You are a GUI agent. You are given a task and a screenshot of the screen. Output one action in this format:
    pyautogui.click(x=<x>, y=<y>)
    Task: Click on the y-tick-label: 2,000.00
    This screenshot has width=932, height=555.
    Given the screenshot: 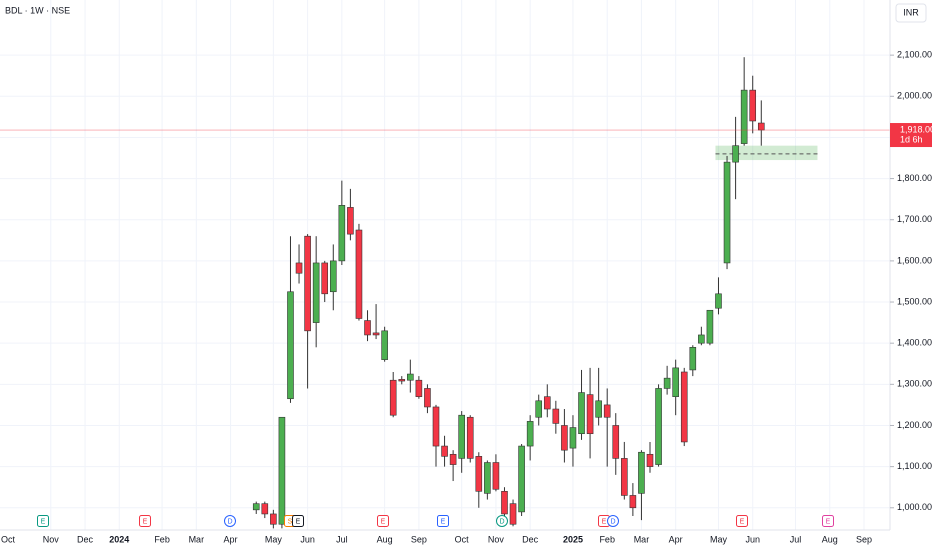 What is the action you would take?
    pyautogui.click(x=914, y=96)
    